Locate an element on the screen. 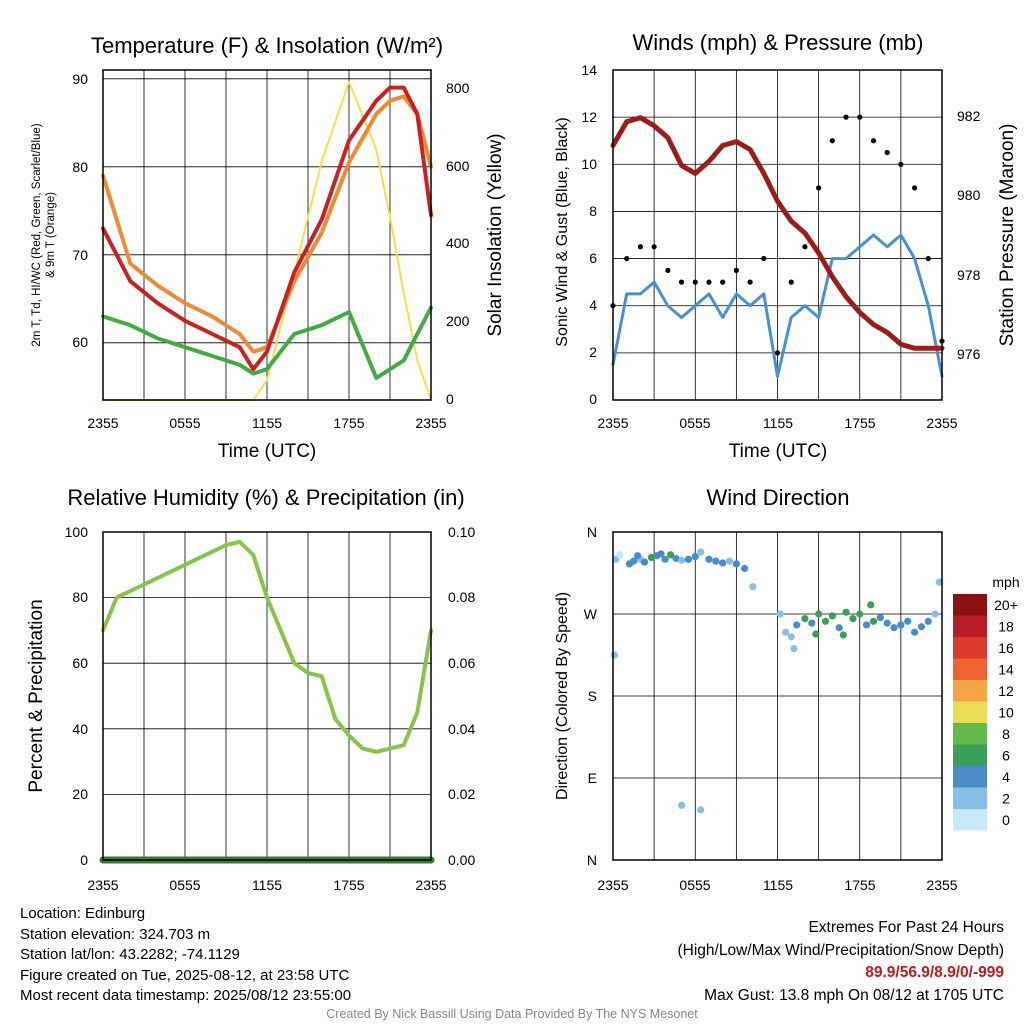 Image resolution: width=1024 pixels, height=1024 pixels. wind-series is located at coordinates (777, 246).